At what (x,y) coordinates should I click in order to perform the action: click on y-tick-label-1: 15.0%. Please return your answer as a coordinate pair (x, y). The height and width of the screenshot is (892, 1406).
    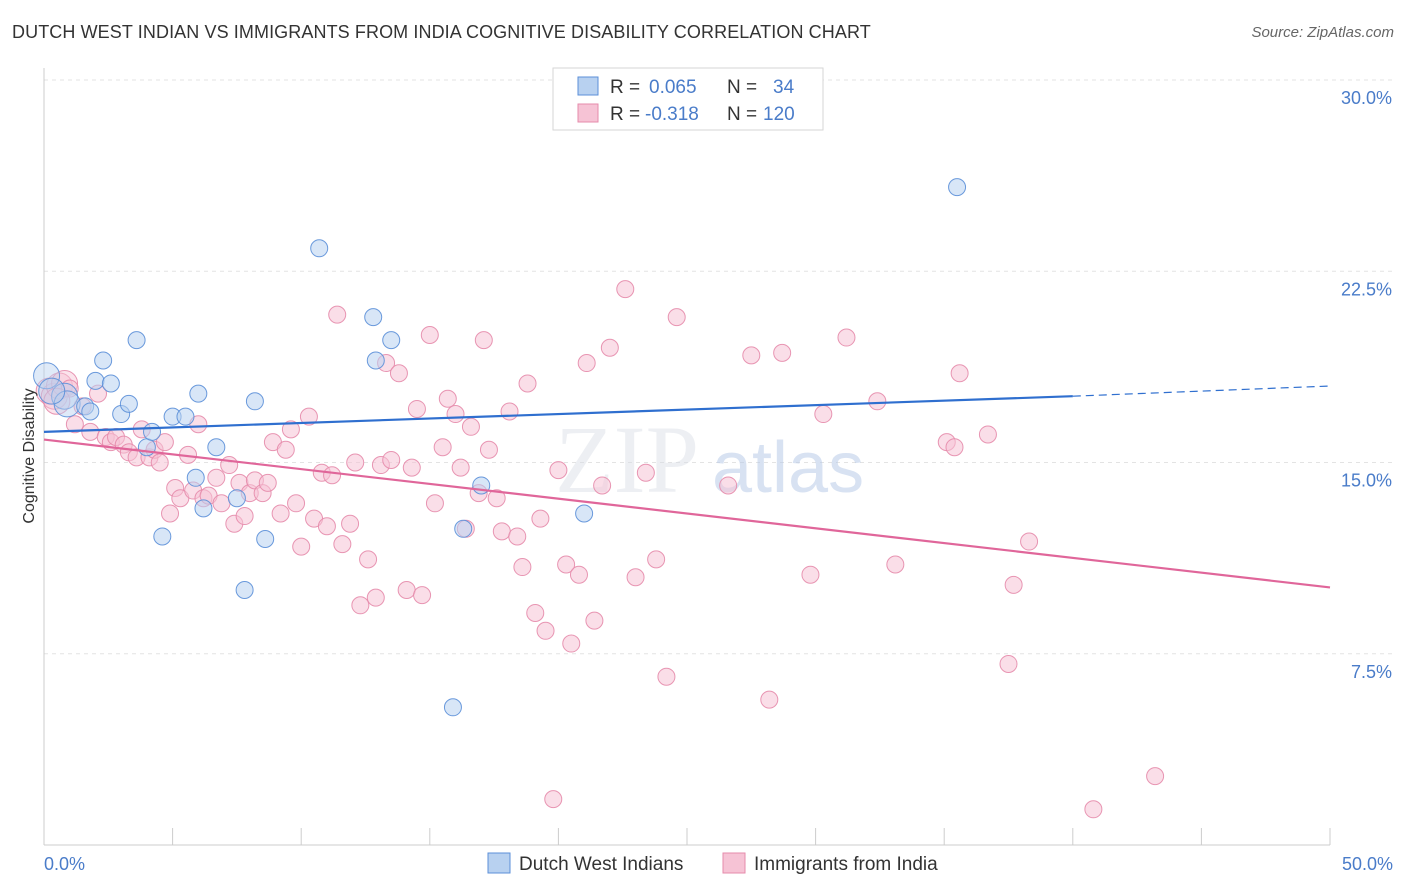
    Looking at the image, I should click on (1366, 481).